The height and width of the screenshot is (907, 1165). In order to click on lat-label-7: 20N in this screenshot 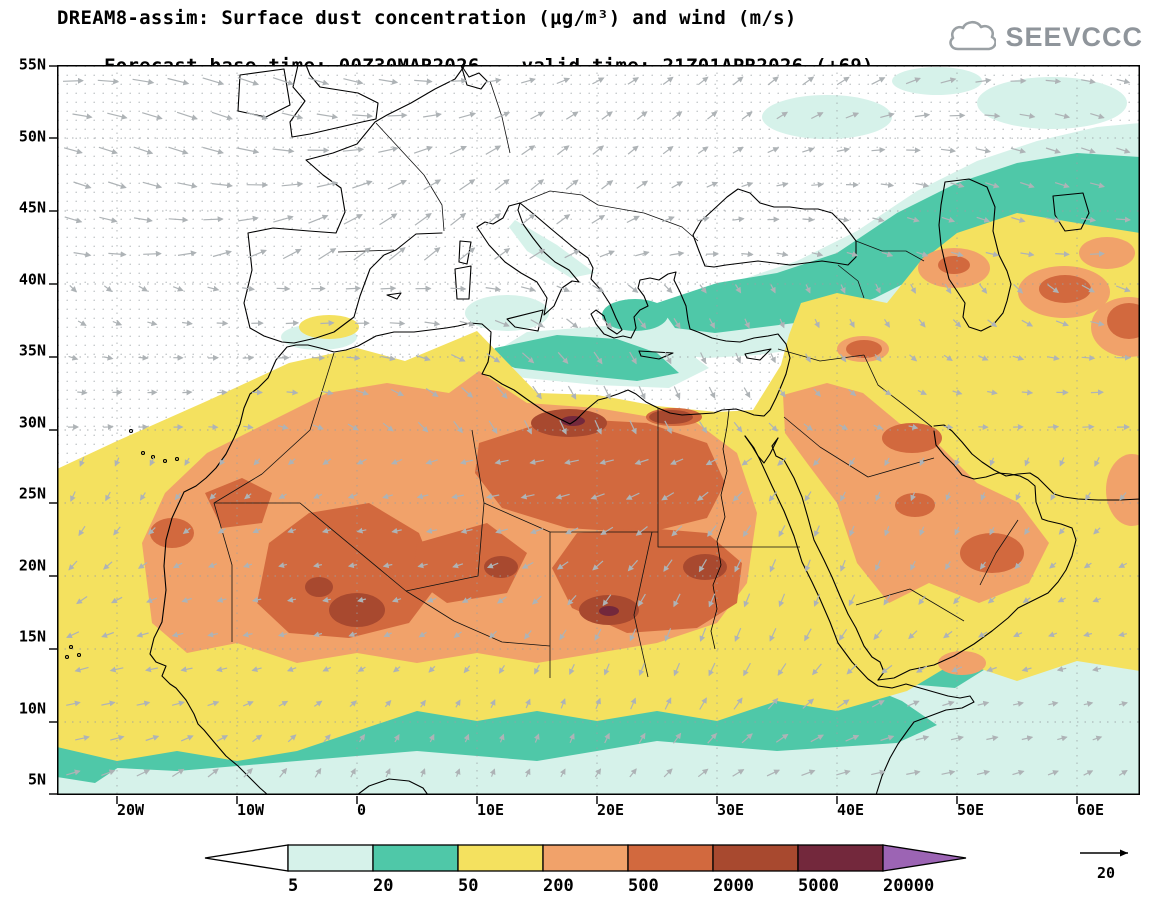, I will do `click(32, 565)`.